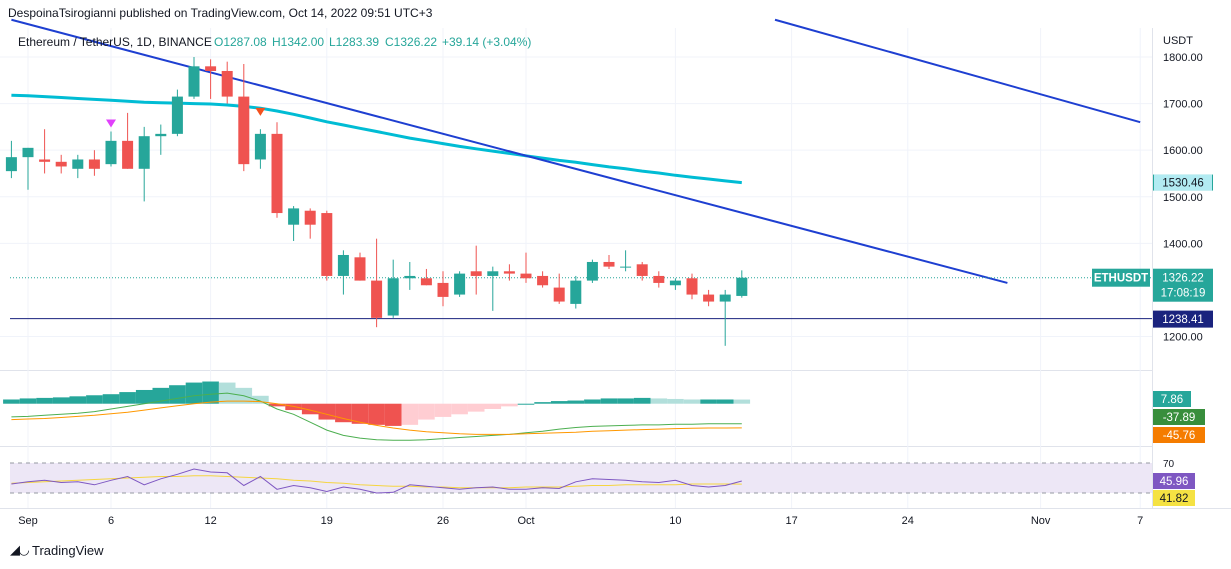 The height and width of the screenshot is (569, 1231). I want to click on rsi-value-label-bg, so click(1174, 481).